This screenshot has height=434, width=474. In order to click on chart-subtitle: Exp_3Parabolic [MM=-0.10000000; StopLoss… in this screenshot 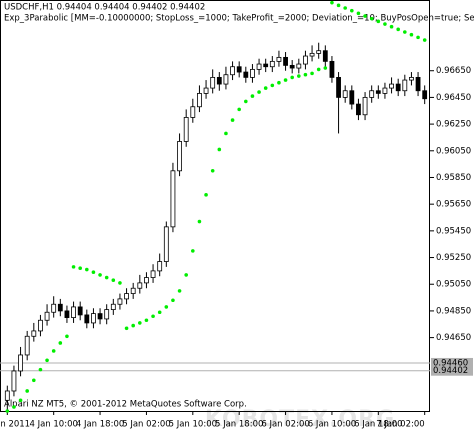, I will do `click(239, 19)`.